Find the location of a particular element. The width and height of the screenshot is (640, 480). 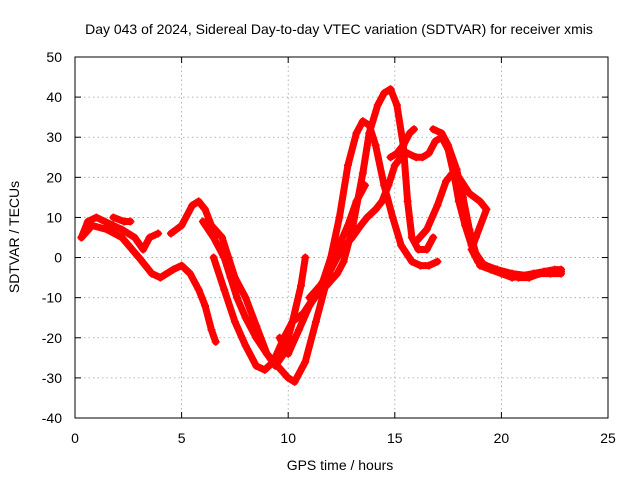

y-tick-label: -10 is located at coordinates (52, 298).